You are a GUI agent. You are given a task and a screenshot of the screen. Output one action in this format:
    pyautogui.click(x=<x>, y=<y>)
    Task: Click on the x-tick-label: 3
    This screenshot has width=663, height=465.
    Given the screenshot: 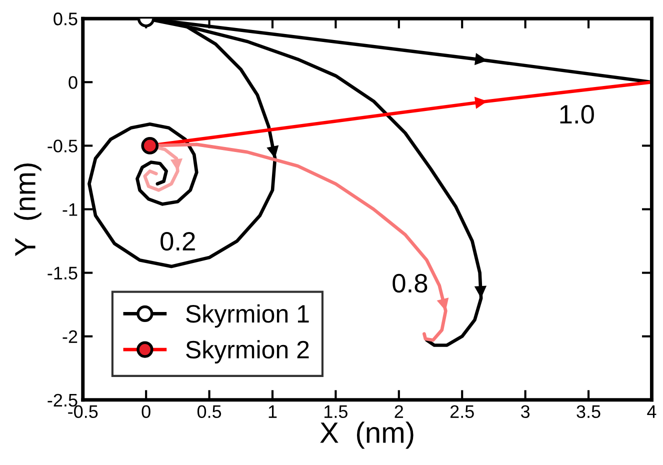 What is the action you would take?
    pyautogui.click(x=525, y=411)
    